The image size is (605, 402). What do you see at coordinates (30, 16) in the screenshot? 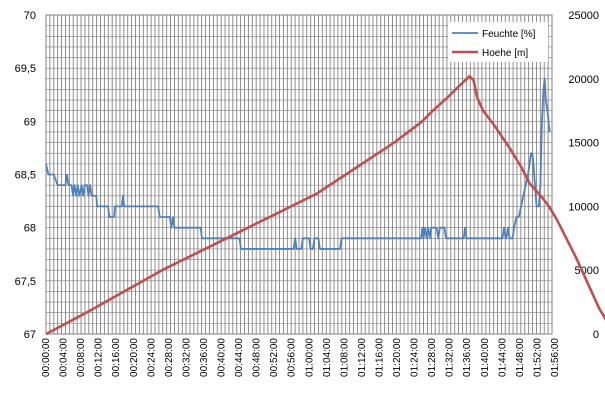
I see `left-axis-tick-label: 70` at bounding box center [30, 16].